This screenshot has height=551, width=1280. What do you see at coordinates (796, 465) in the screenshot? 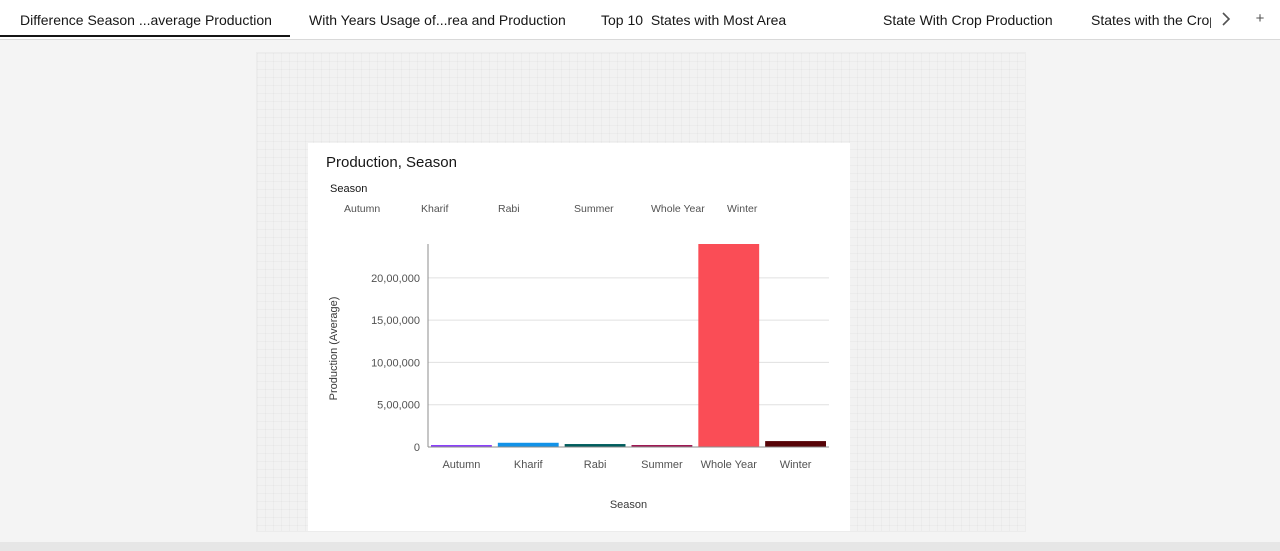
I see `x-tick-label: Winter` at bounding box center [796, 465].